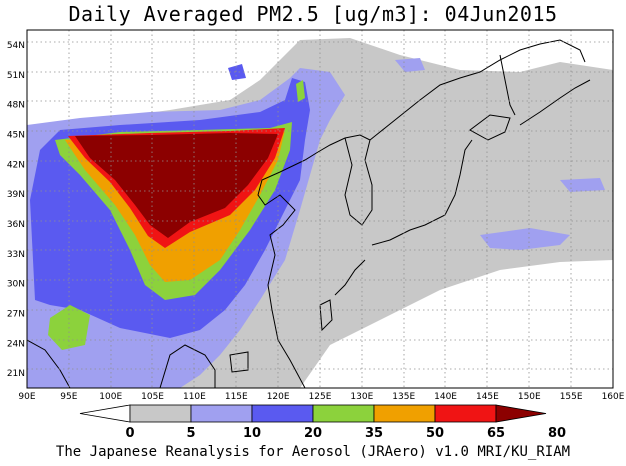 The image size is (626, 466). What do you see at coordinates (187, 366) in the screenshot?
I see `coast-vietnam` at bounding box center [187, 366].